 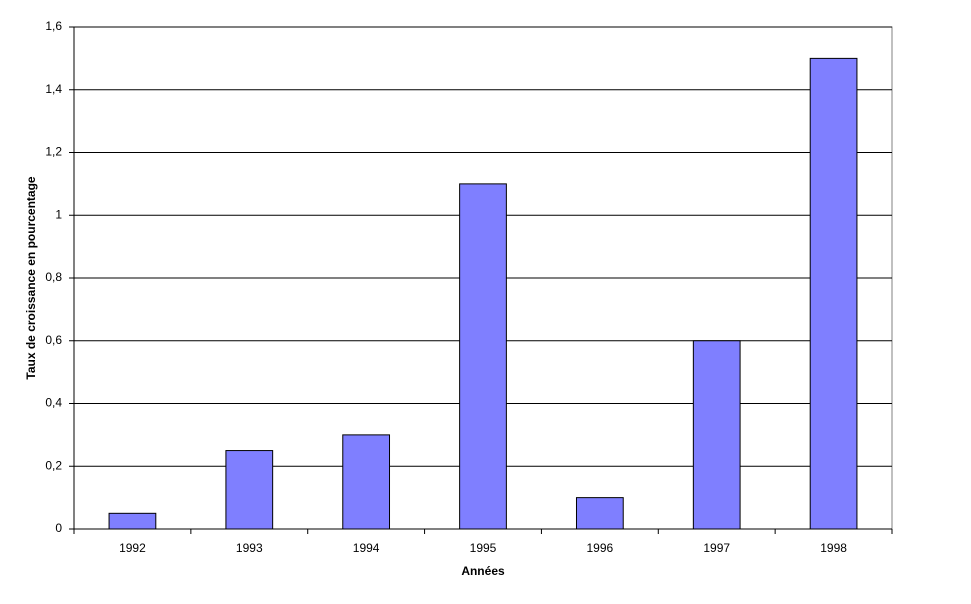 What do you see at coordinates (53, 26) in the screenshot?
I see `y-tick-label: 1,6` at bounding box center [53, 26].